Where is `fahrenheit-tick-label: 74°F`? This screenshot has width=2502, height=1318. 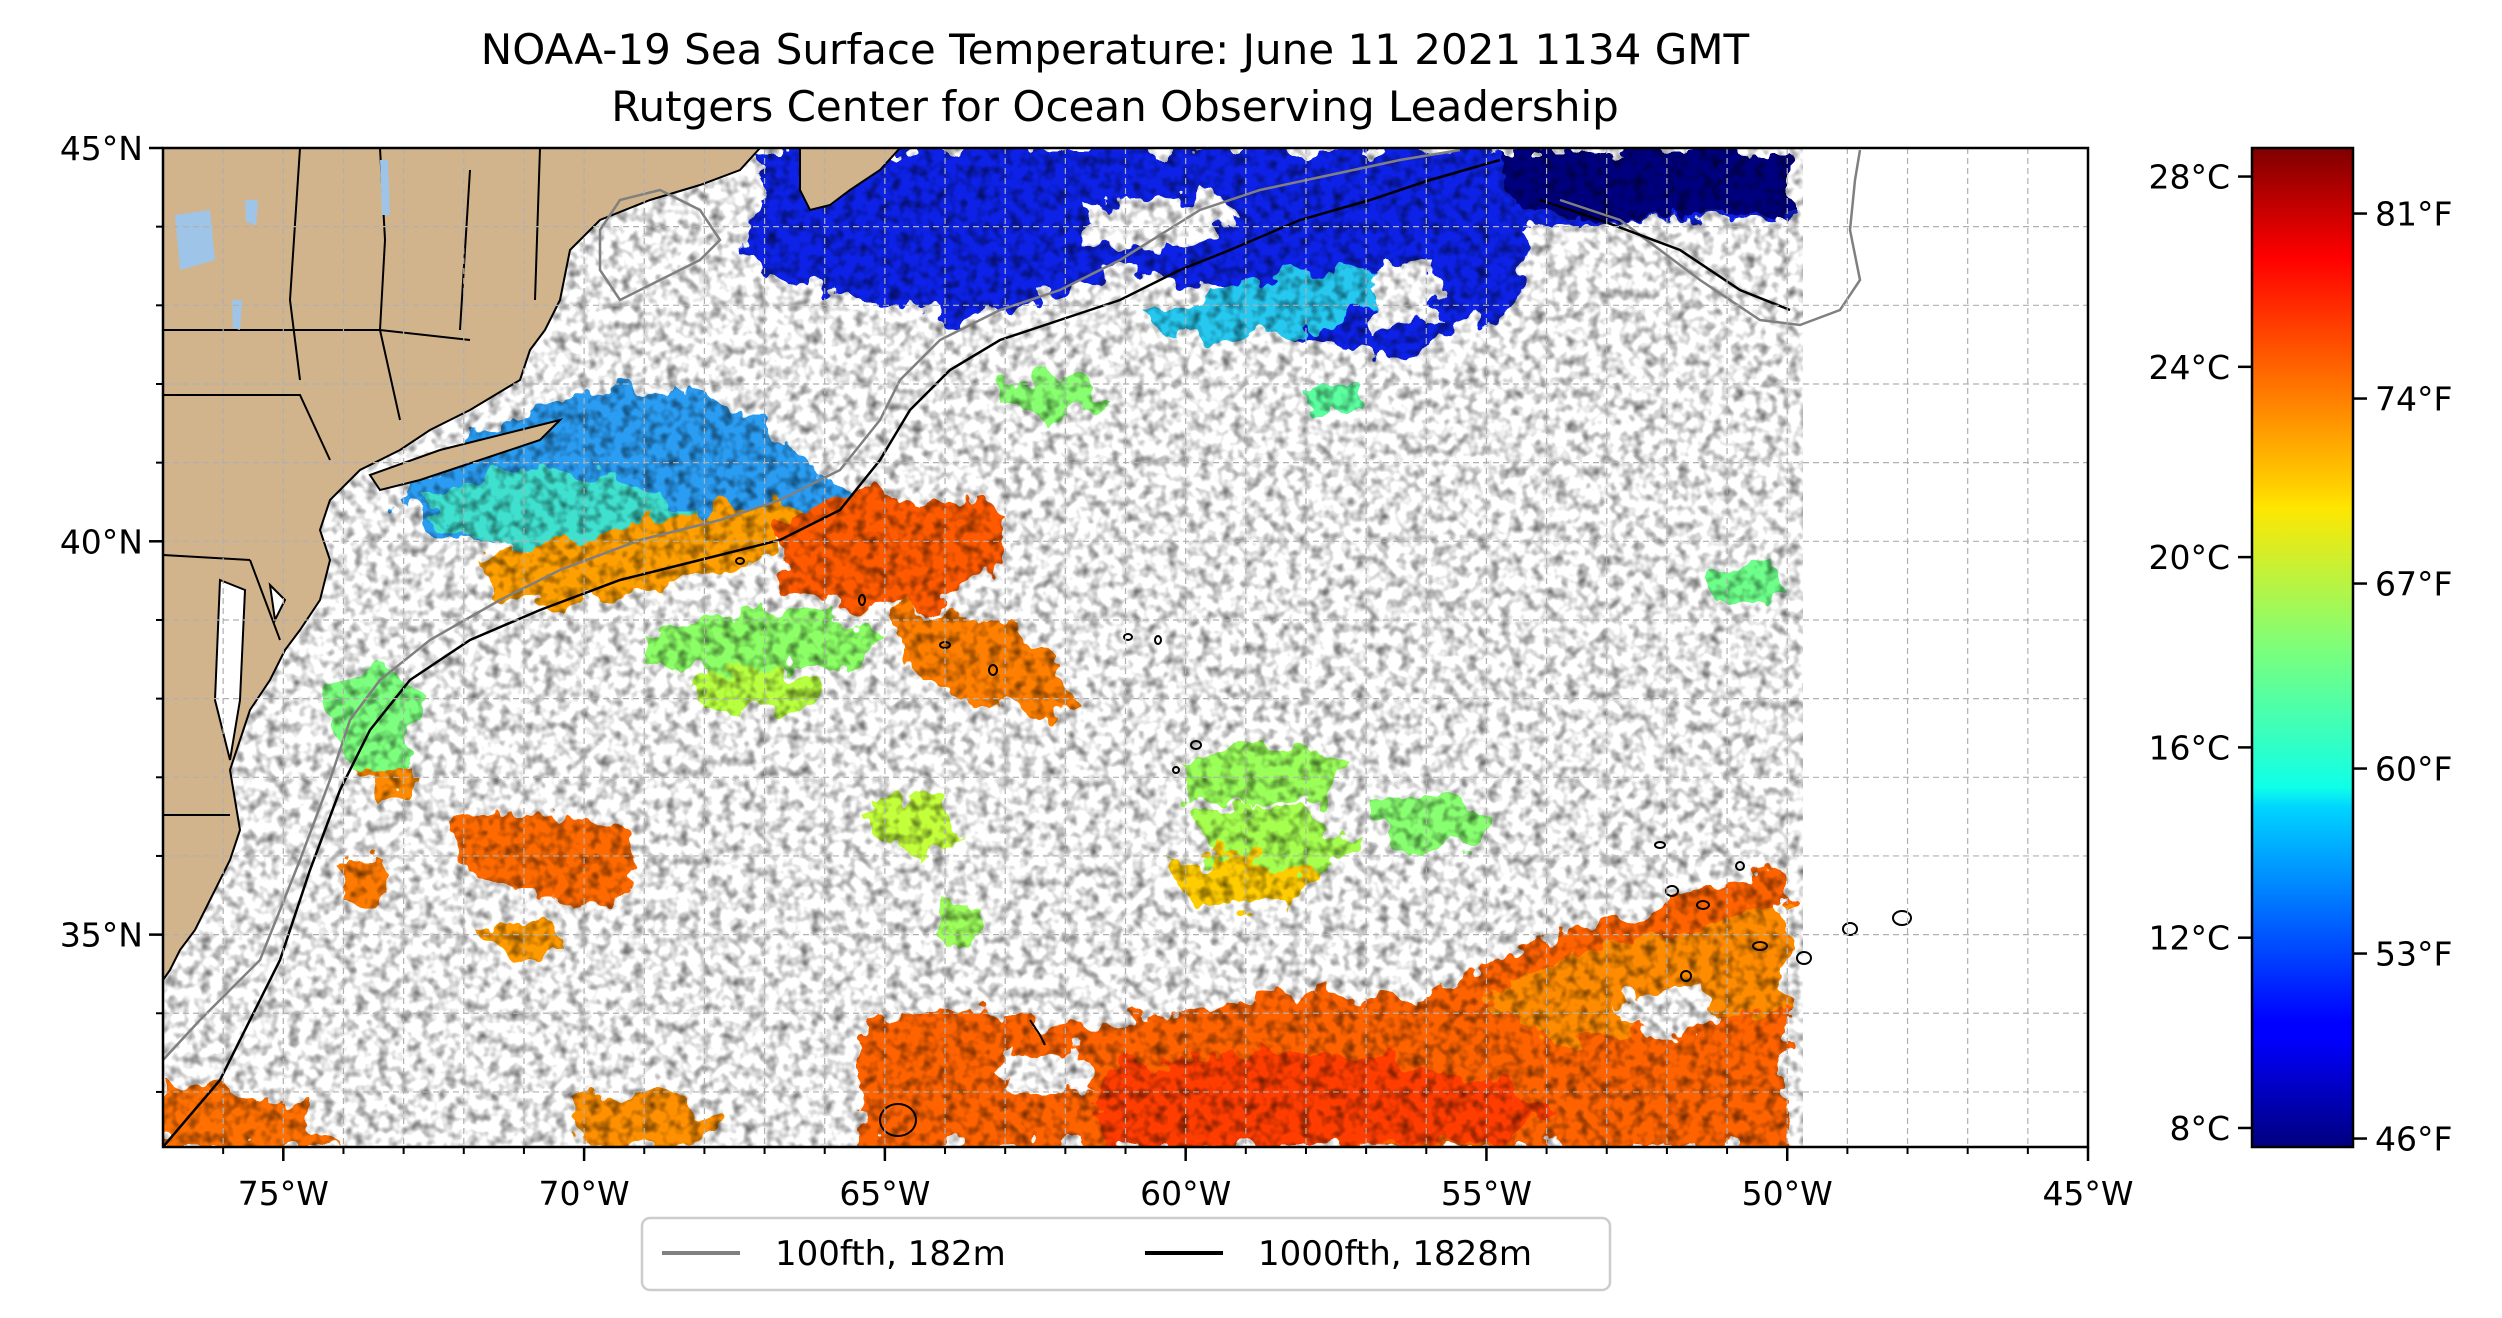 fahrenheit-tick-label: 74°F is located at coordinates (2413, 399).